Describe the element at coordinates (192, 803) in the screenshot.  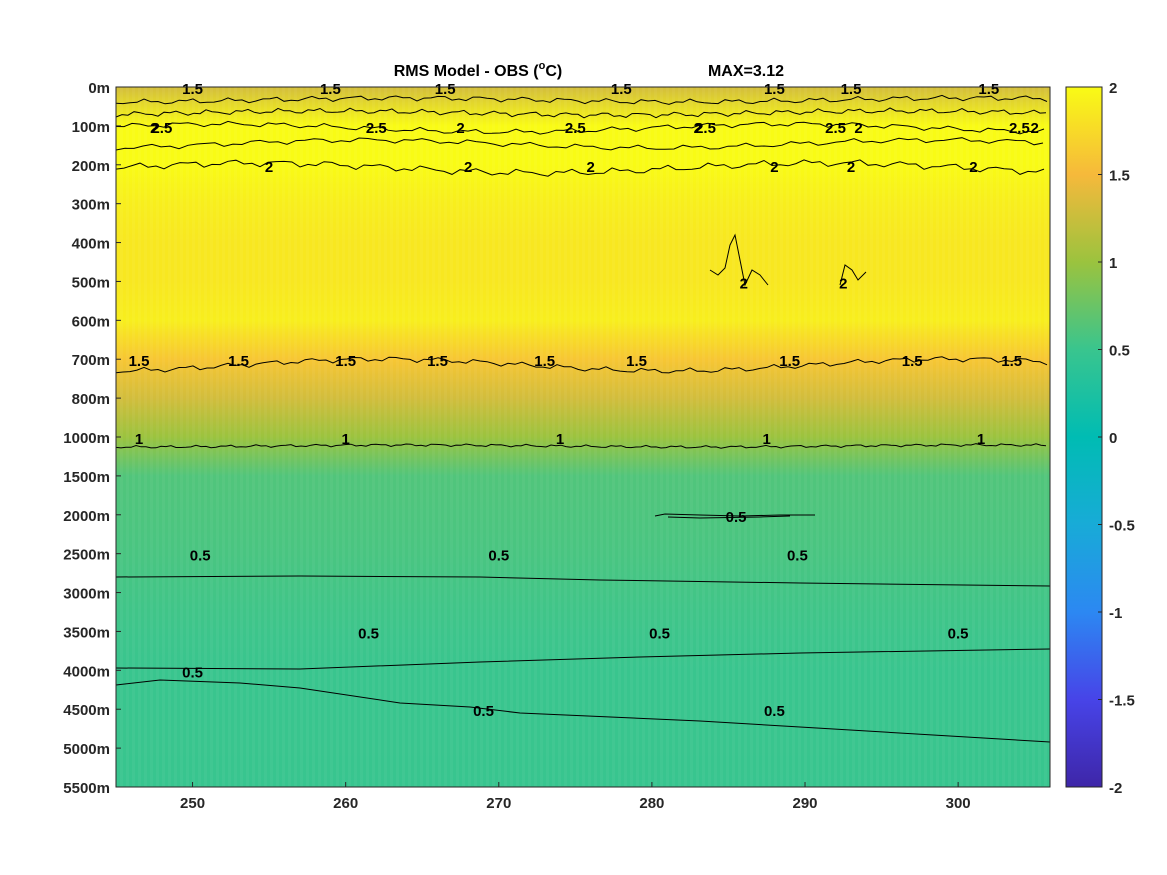
I see `x-tick-label: 250` at that location.